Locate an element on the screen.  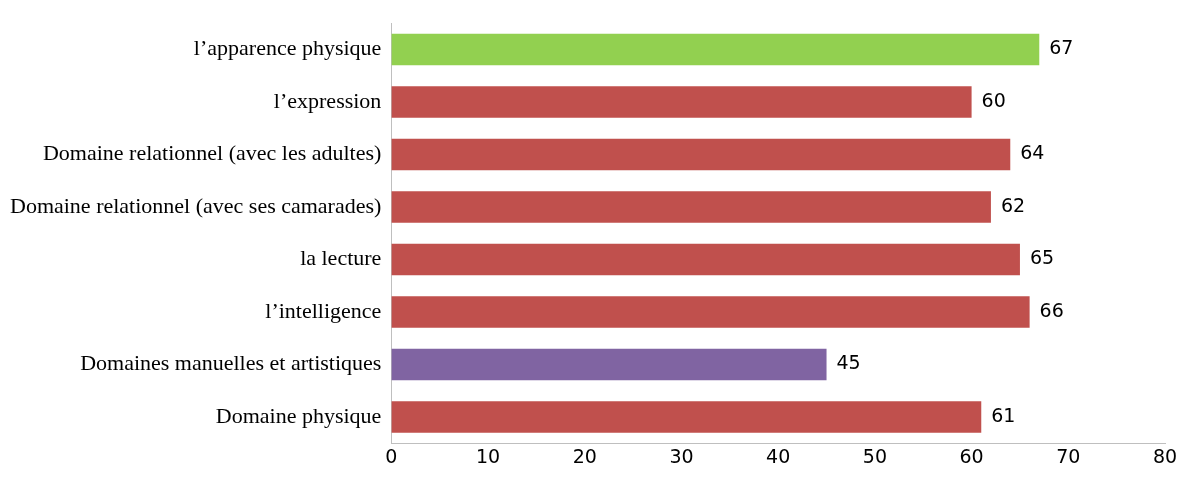
y-tick-label: Domaine relationnel (avec ses camarades) is located at coordinates (195, 205).